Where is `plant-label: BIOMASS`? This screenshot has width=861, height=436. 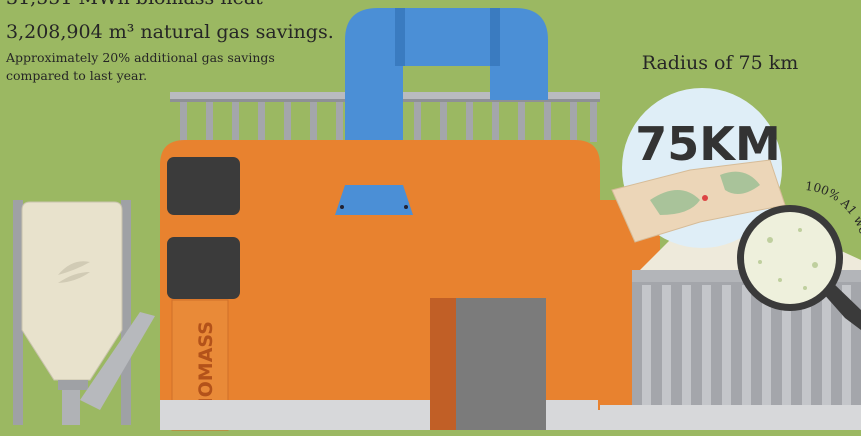 plant-label: BIOMASS is located at coordinates (206, 370).